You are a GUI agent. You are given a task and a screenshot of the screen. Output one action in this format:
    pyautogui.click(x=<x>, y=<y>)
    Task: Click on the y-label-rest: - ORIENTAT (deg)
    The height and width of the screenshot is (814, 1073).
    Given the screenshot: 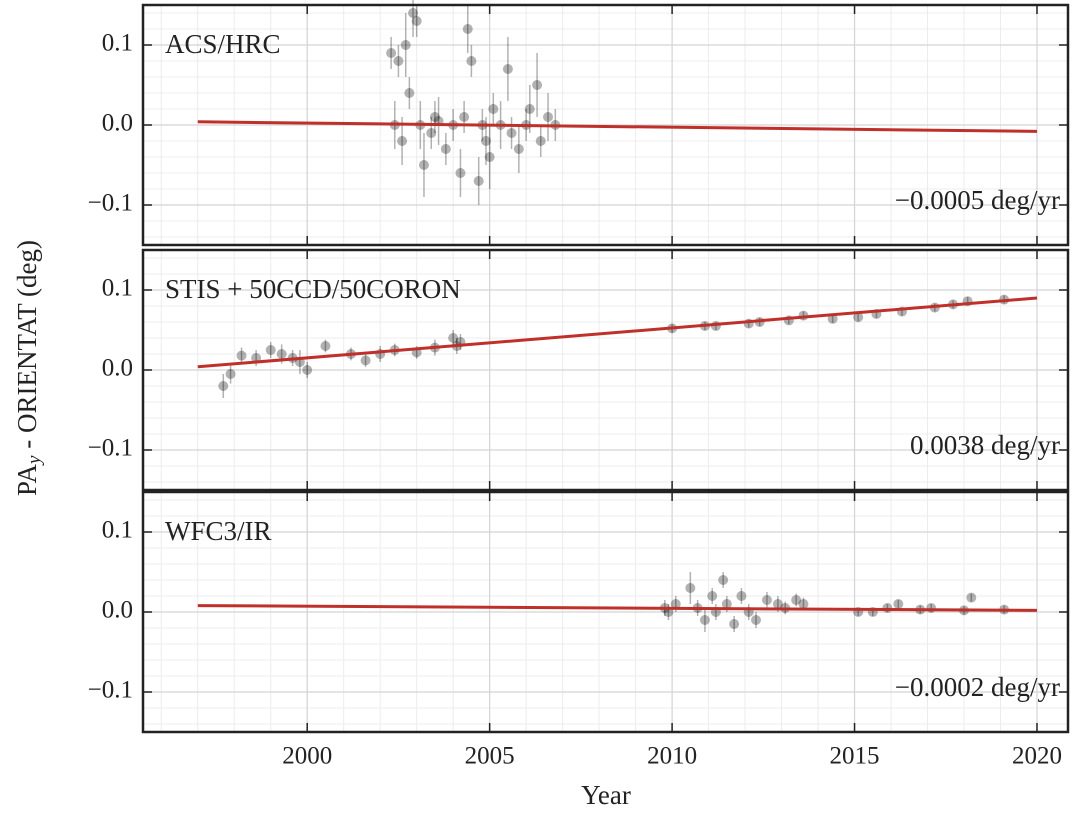 What is the action you would take?
    pyautogui.click(x=27, y=348)
    